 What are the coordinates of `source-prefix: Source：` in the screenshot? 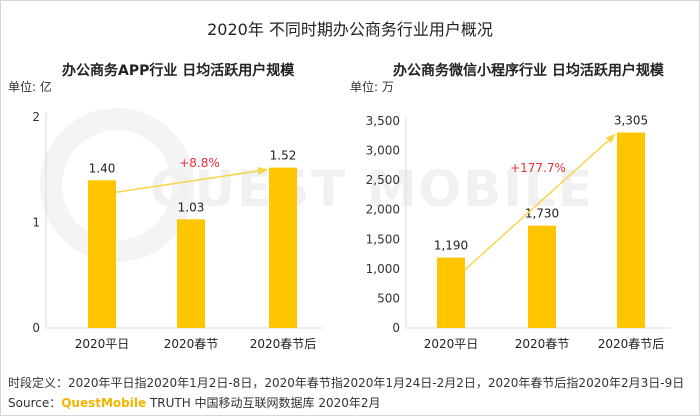 It's located at (35, 403).